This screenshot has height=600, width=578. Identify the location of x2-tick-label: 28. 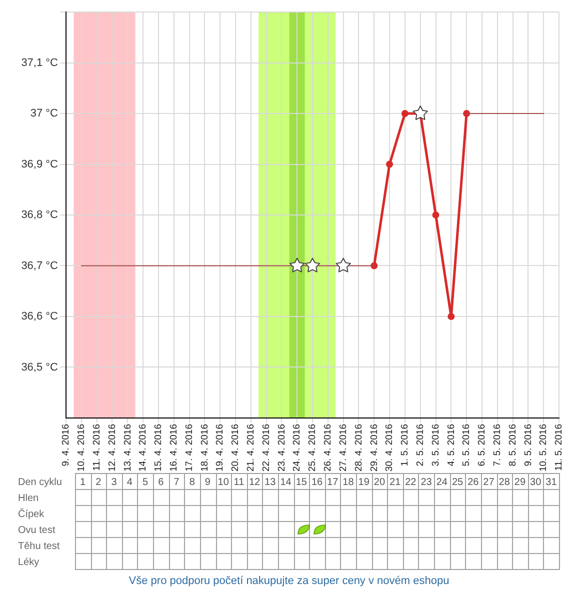
(504, 482).